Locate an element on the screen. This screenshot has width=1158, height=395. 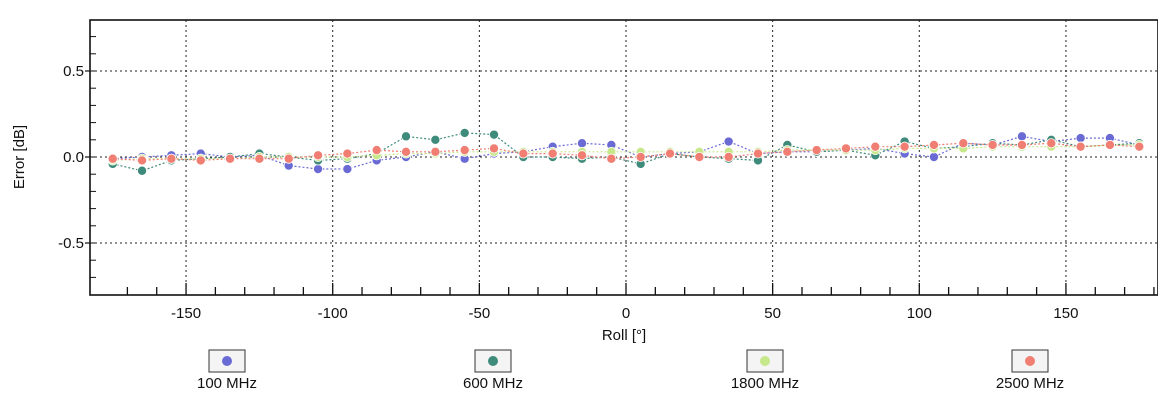
y-axis: 0.5 0.0 -0.5 is located at coordinates (74, 157).